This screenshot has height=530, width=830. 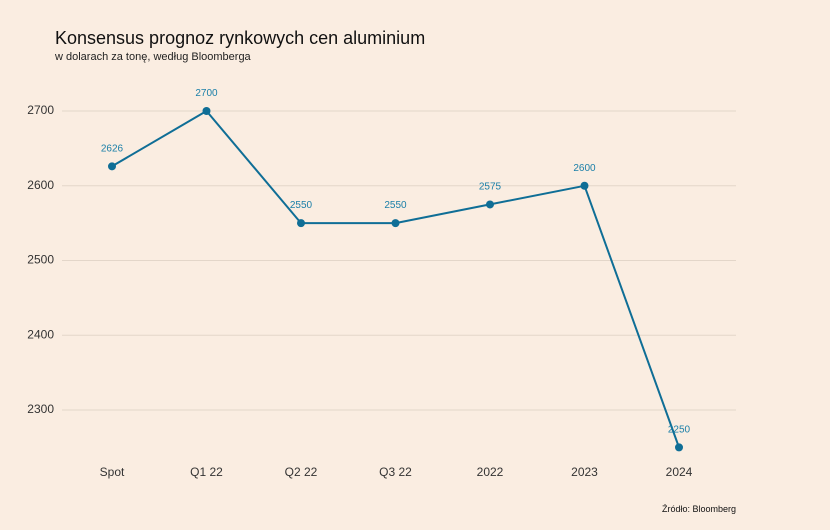 What do you see at coordinates (40, 110) in the screenshot?
I see `y-tick-label: 2700` at bounding box center [40, 110].